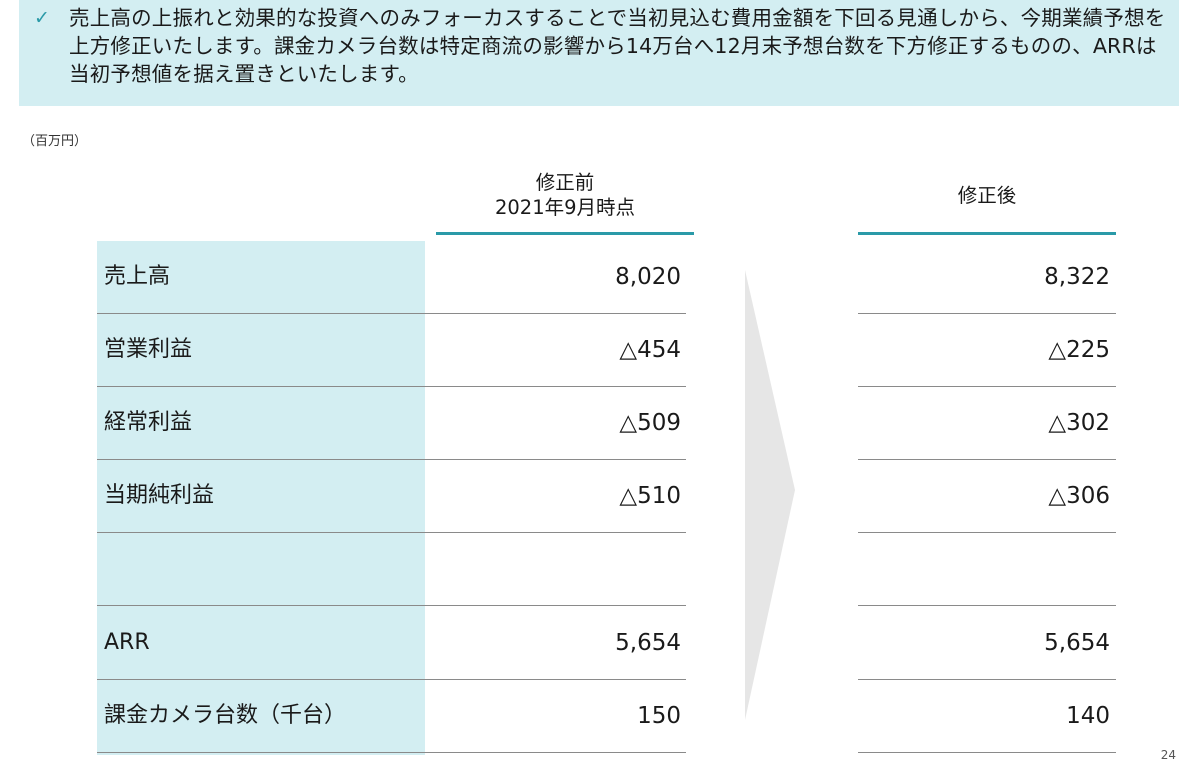 This screenshot has height=759, width=1200. Describe the element at coordinates (159, 495) in the screenshot. I see `row-label: 当期純利益` at that location.